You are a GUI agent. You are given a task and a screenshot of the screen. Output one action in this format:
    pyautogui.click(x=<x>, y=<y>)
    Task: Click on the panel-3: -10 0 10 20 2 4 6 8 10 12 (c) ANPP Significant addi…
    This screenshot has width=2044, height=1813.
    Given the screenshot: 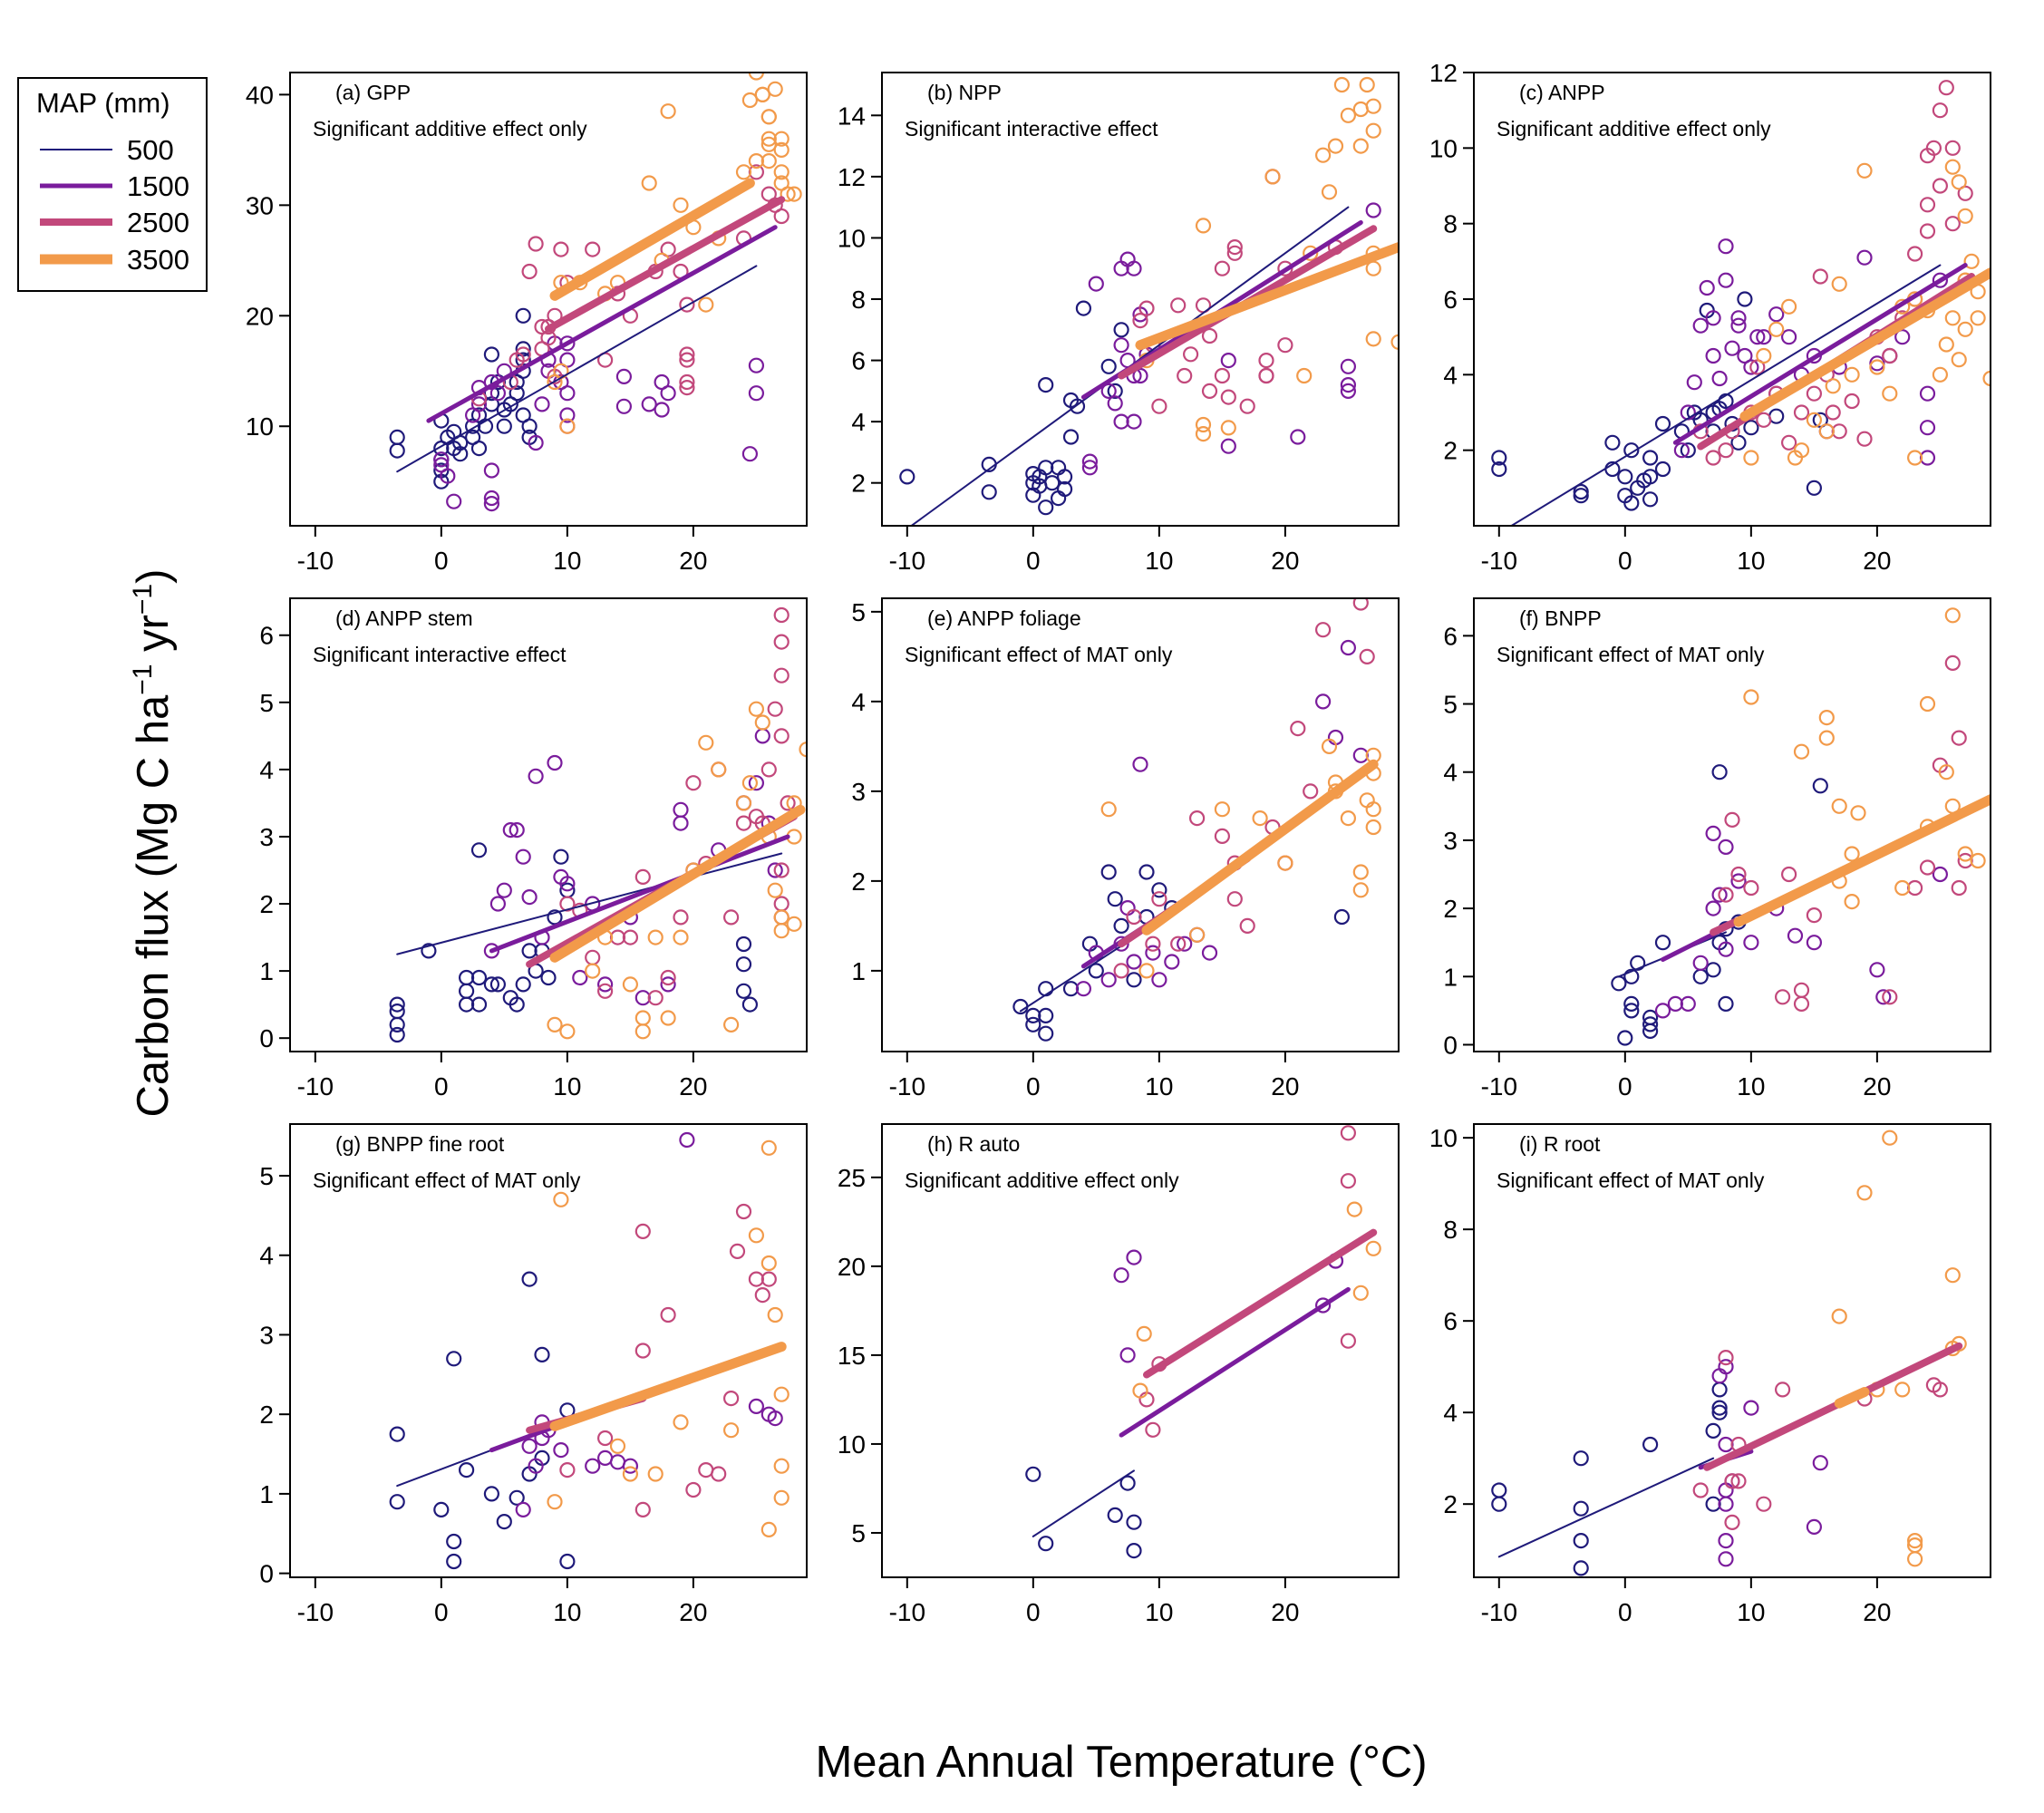 What is the action you would take?
    pyautogui.click(x=1710, y=317)
    